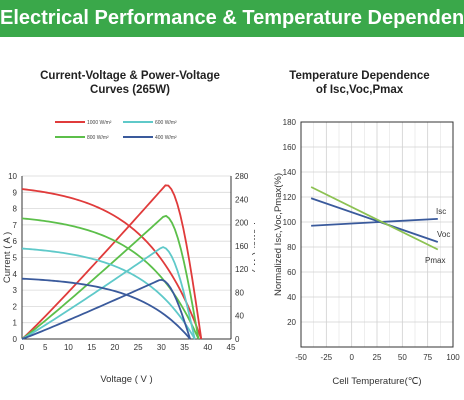  I want to click on title-banner, so click(232, 18).